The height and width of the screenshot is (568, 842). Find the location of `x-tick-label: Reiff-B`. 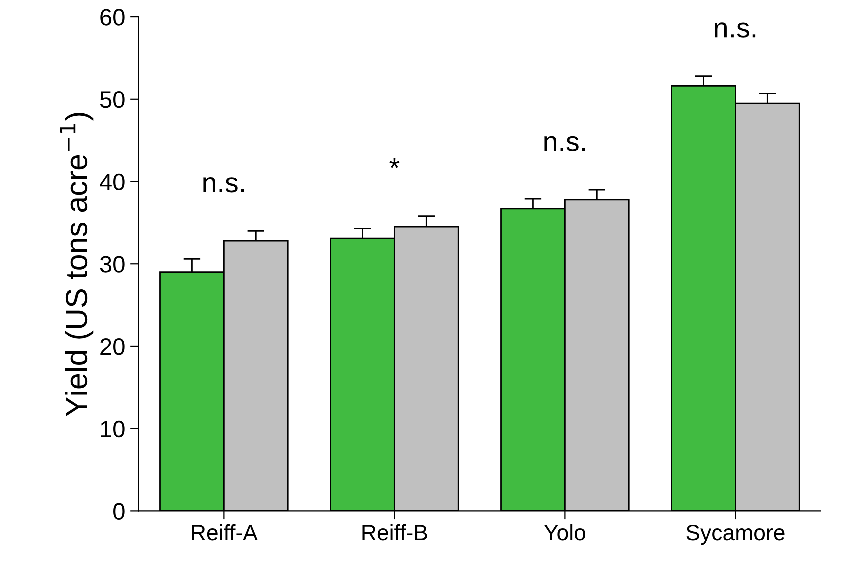

x-tick-label: Reiff-B is located at coordinates (395, 532).